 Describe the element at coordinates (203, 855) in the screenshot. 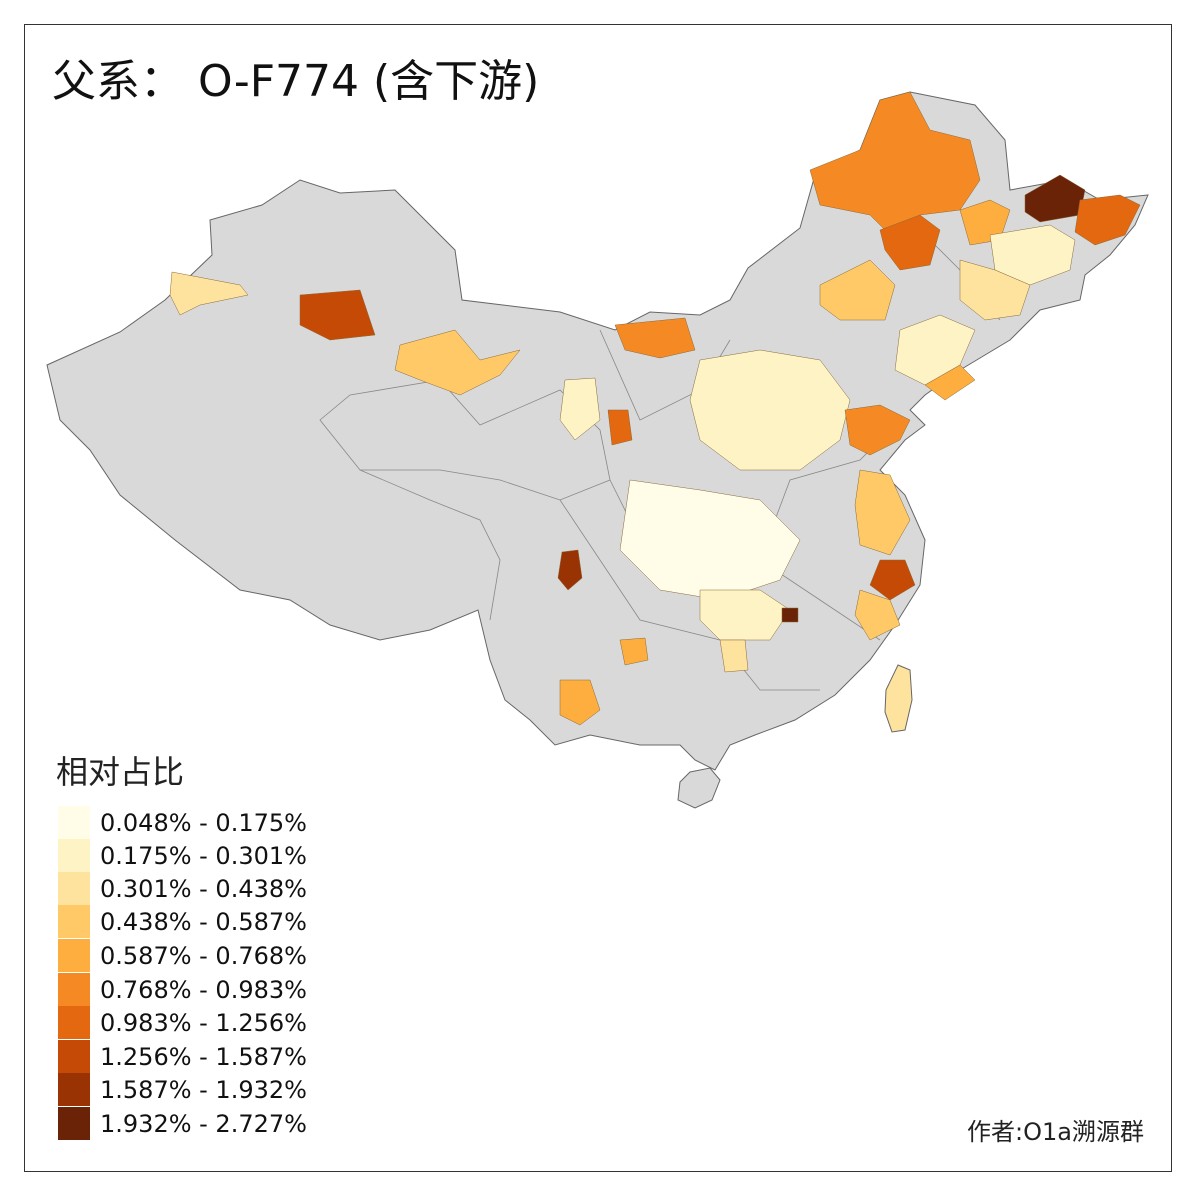

I see `legend-label: 0.175% - 0.301%` at that location.